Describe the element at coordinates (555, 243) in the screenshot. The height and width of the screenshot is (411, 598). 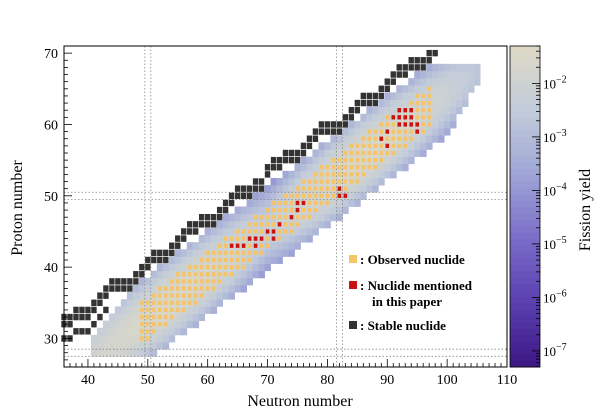
I see `colorbar-tick-label: 10⁻⁵` at that location.